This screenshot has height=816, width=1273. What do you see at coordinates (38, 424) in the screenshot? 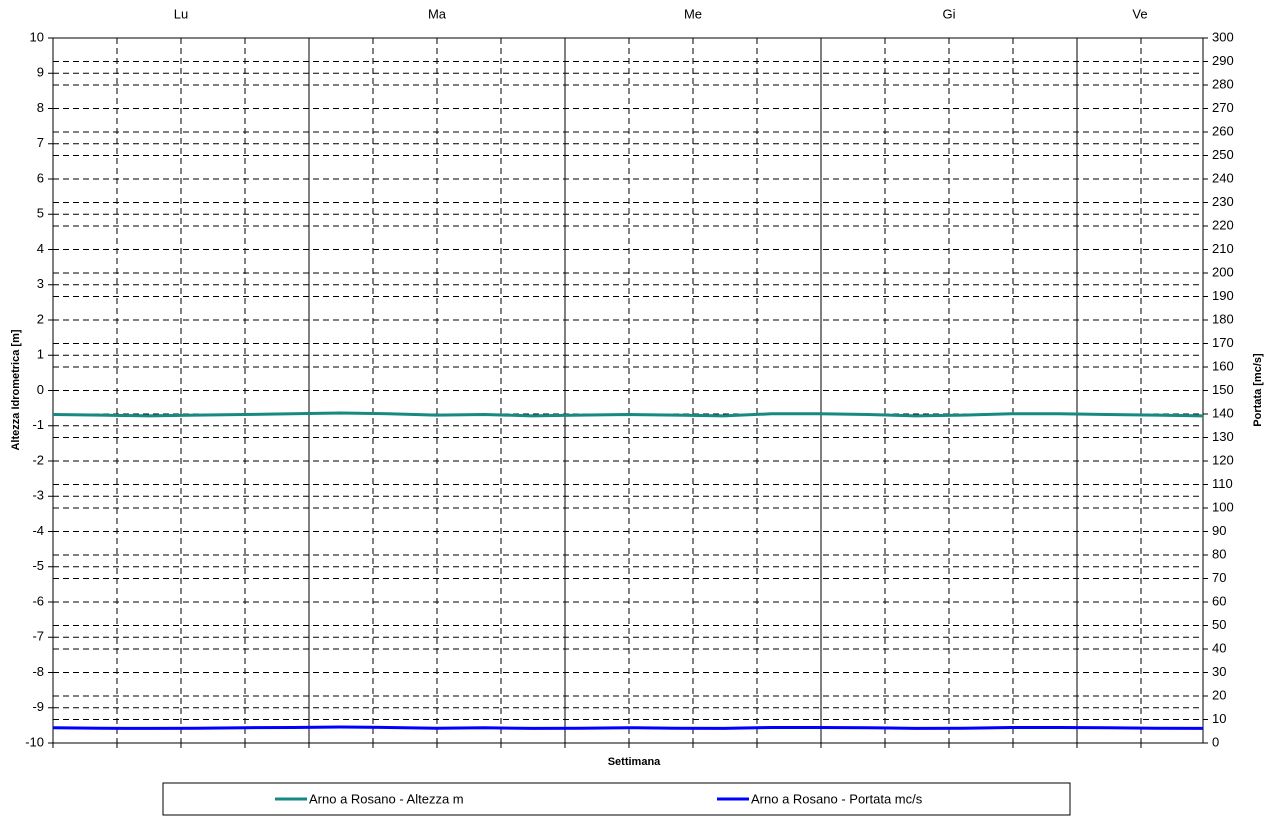
I see `y-tick-label: -1` at bounding box center [38, 424].